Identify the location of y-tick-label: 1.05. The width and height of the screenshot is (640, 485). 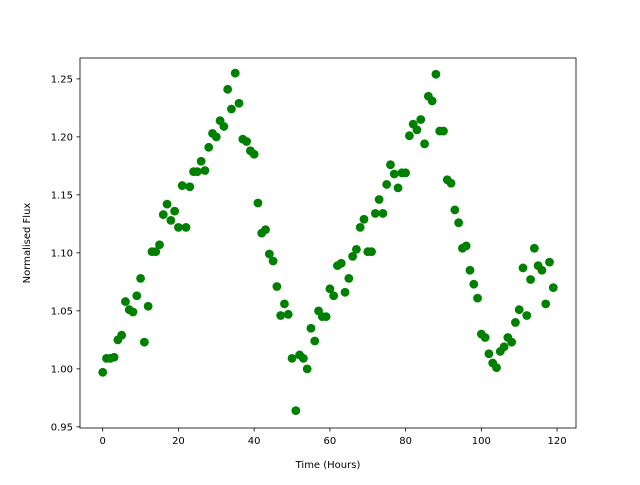
(62, 311).